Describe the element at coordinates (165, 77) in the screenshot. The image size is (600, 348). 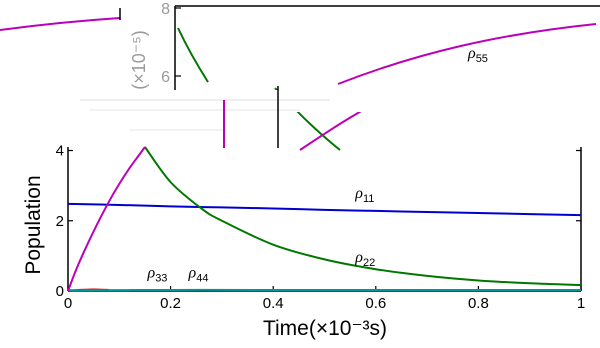
I see `inset-tick-label-6: 6` at that location.